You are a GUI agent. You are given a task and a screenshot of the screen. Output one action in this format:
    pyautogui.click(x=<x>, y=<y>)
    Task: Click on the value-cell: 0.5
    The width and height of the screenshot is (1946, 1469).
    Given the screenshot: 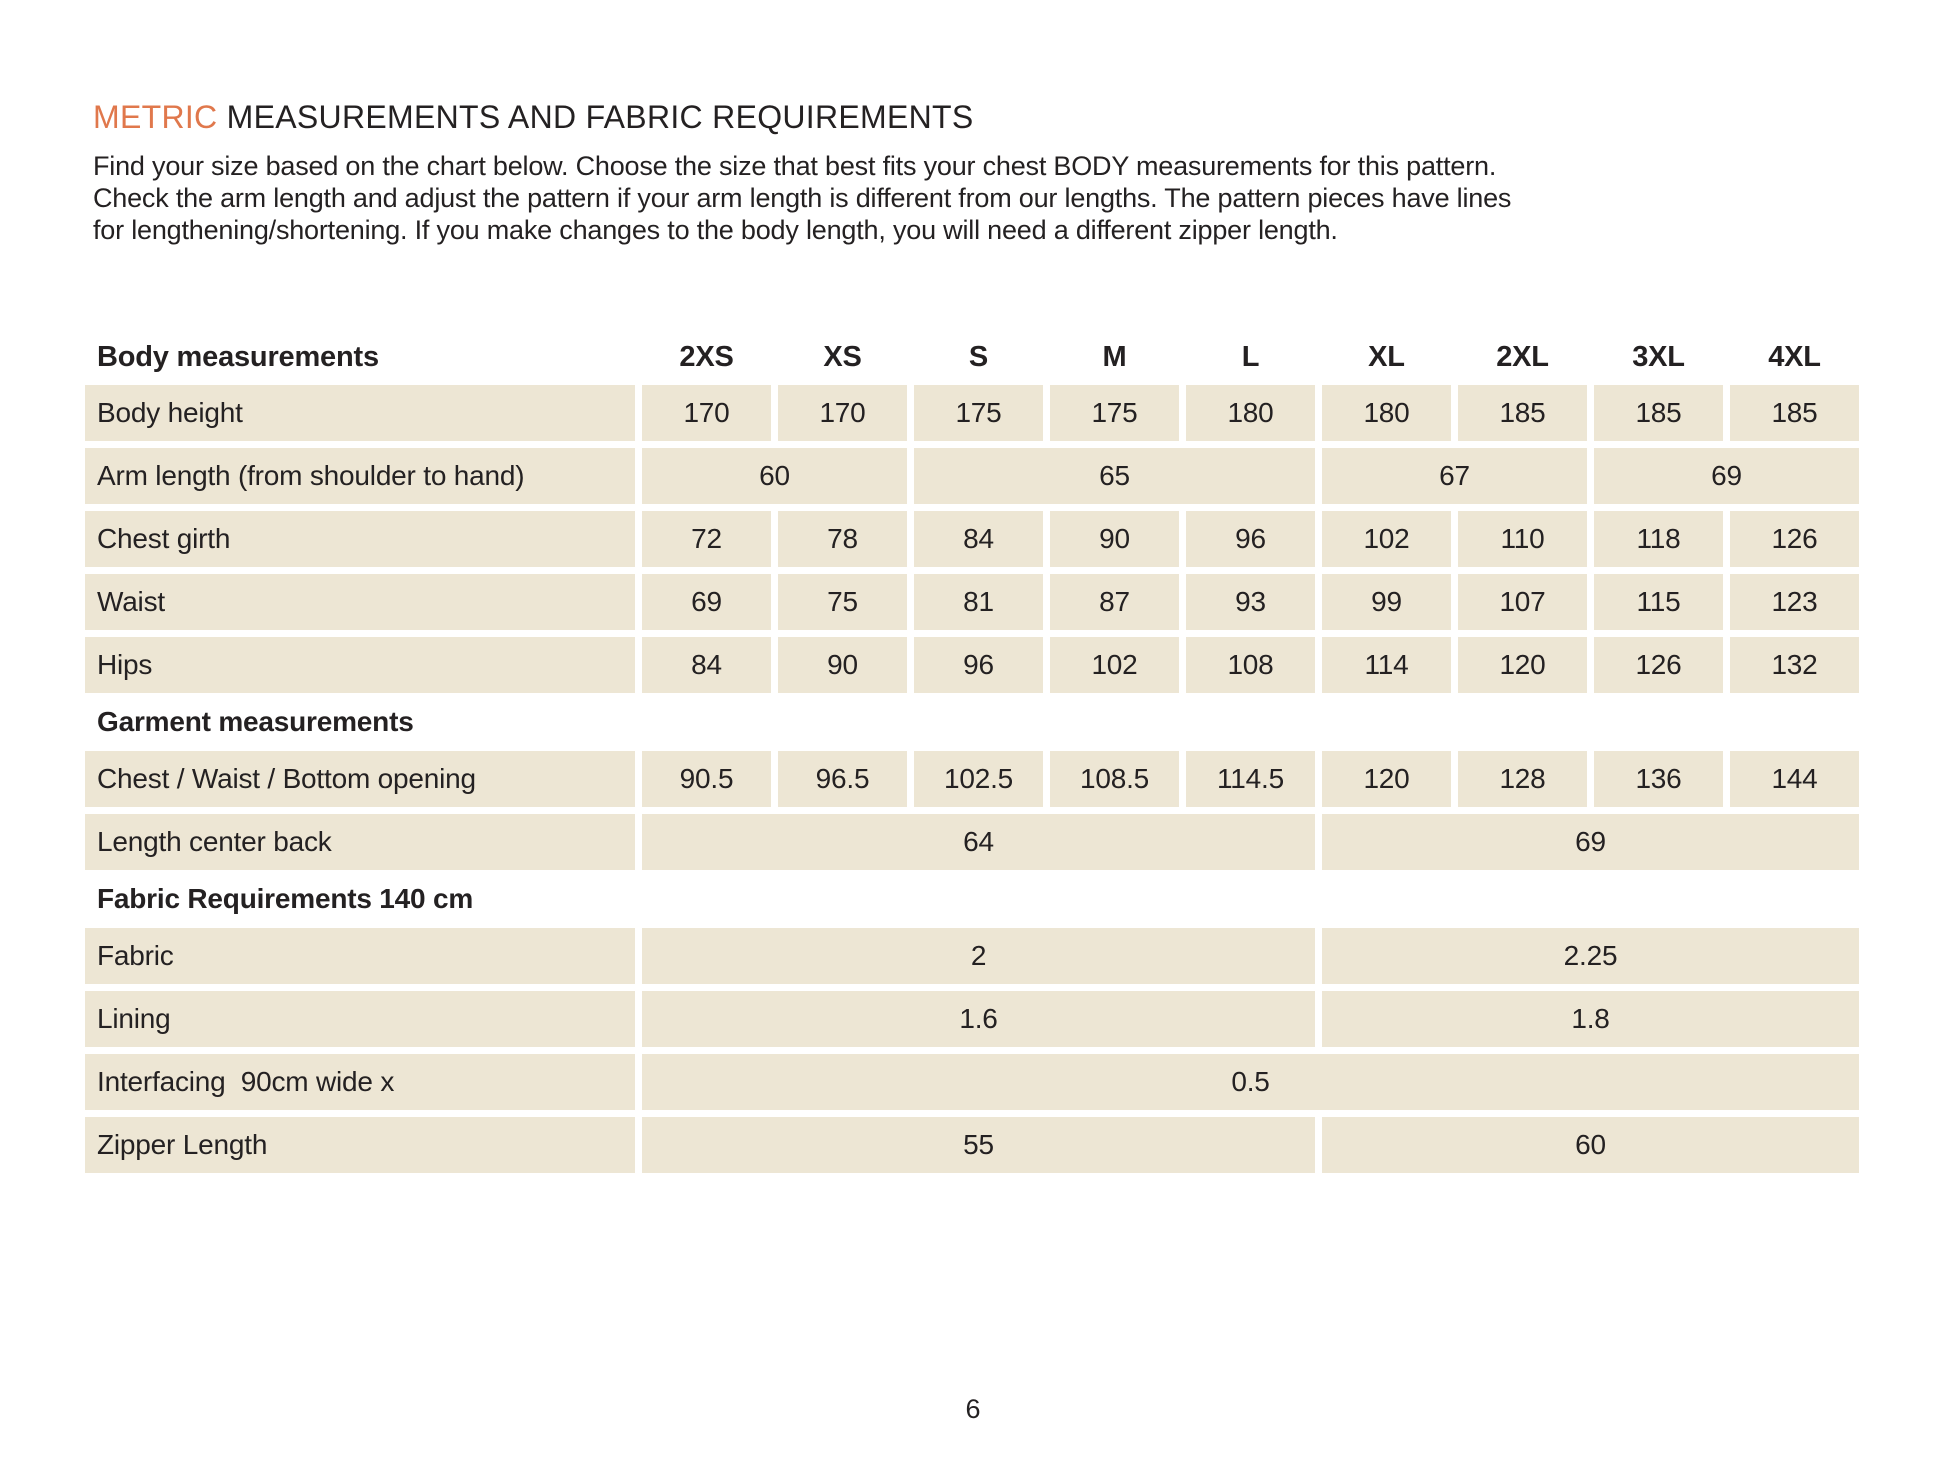 What is the action you would take?
    pyautogui.click(x=1250, y=1082)
    